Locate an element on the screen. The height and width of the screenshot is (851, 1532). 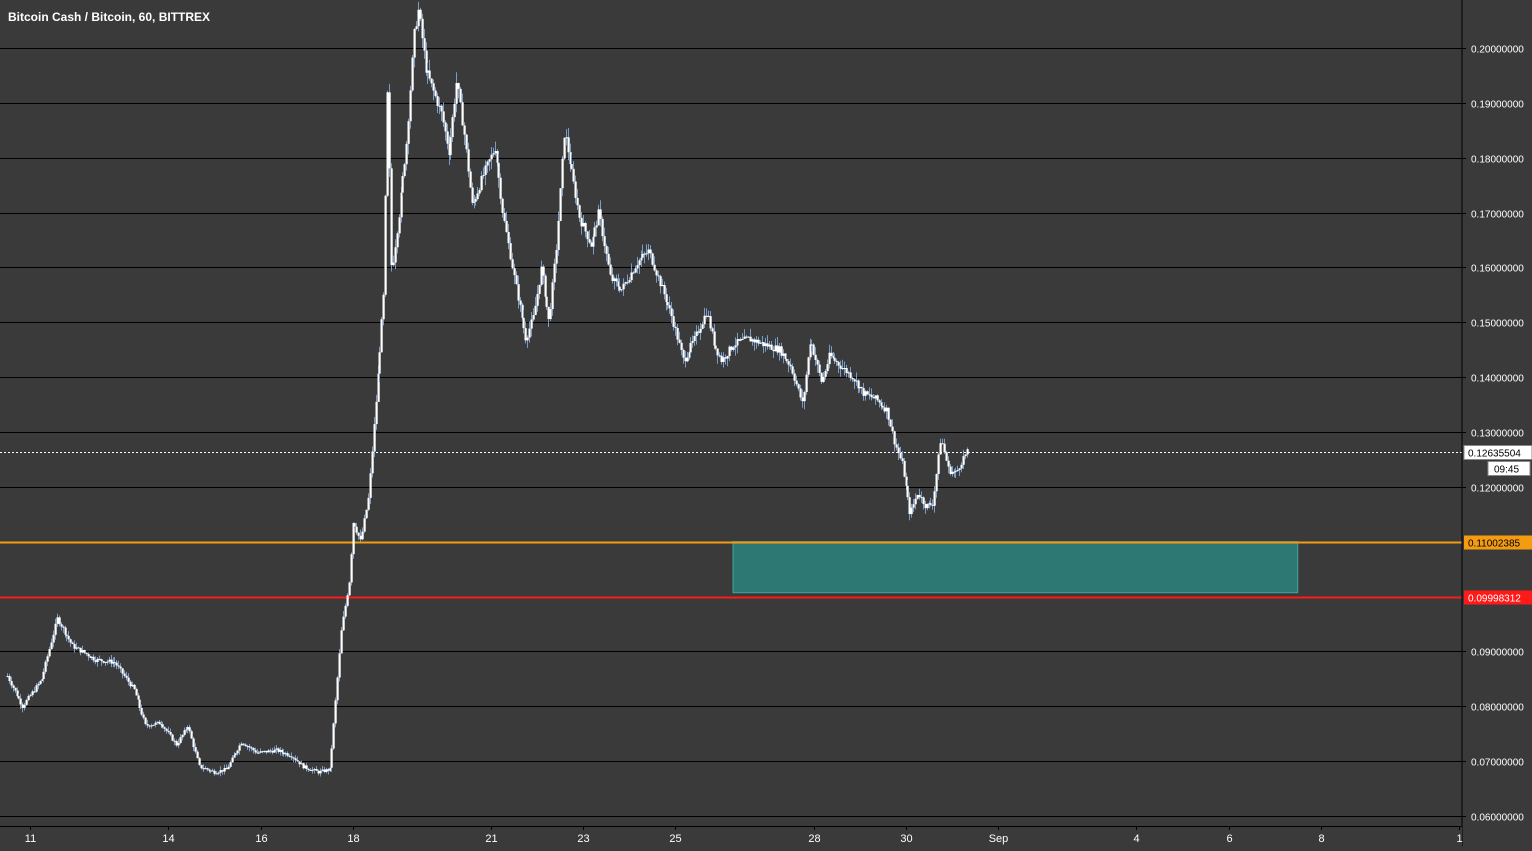
time-tick-label: 28 is located at coordinates (814, 839).